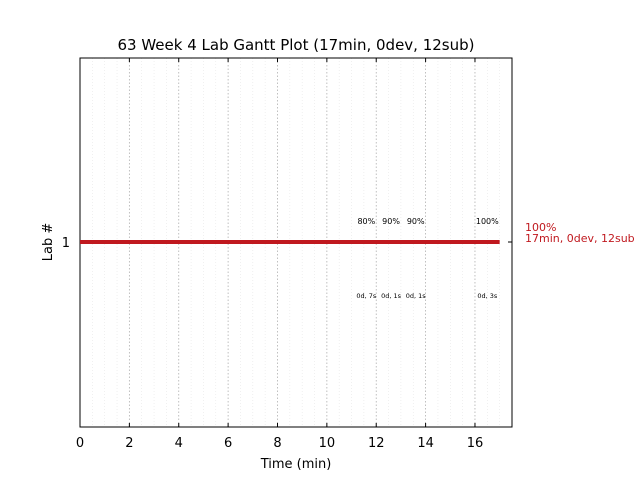  Describe the element at coordinates (277, 443) in the screenshot. I see `x-tick-label: 8` at that location.